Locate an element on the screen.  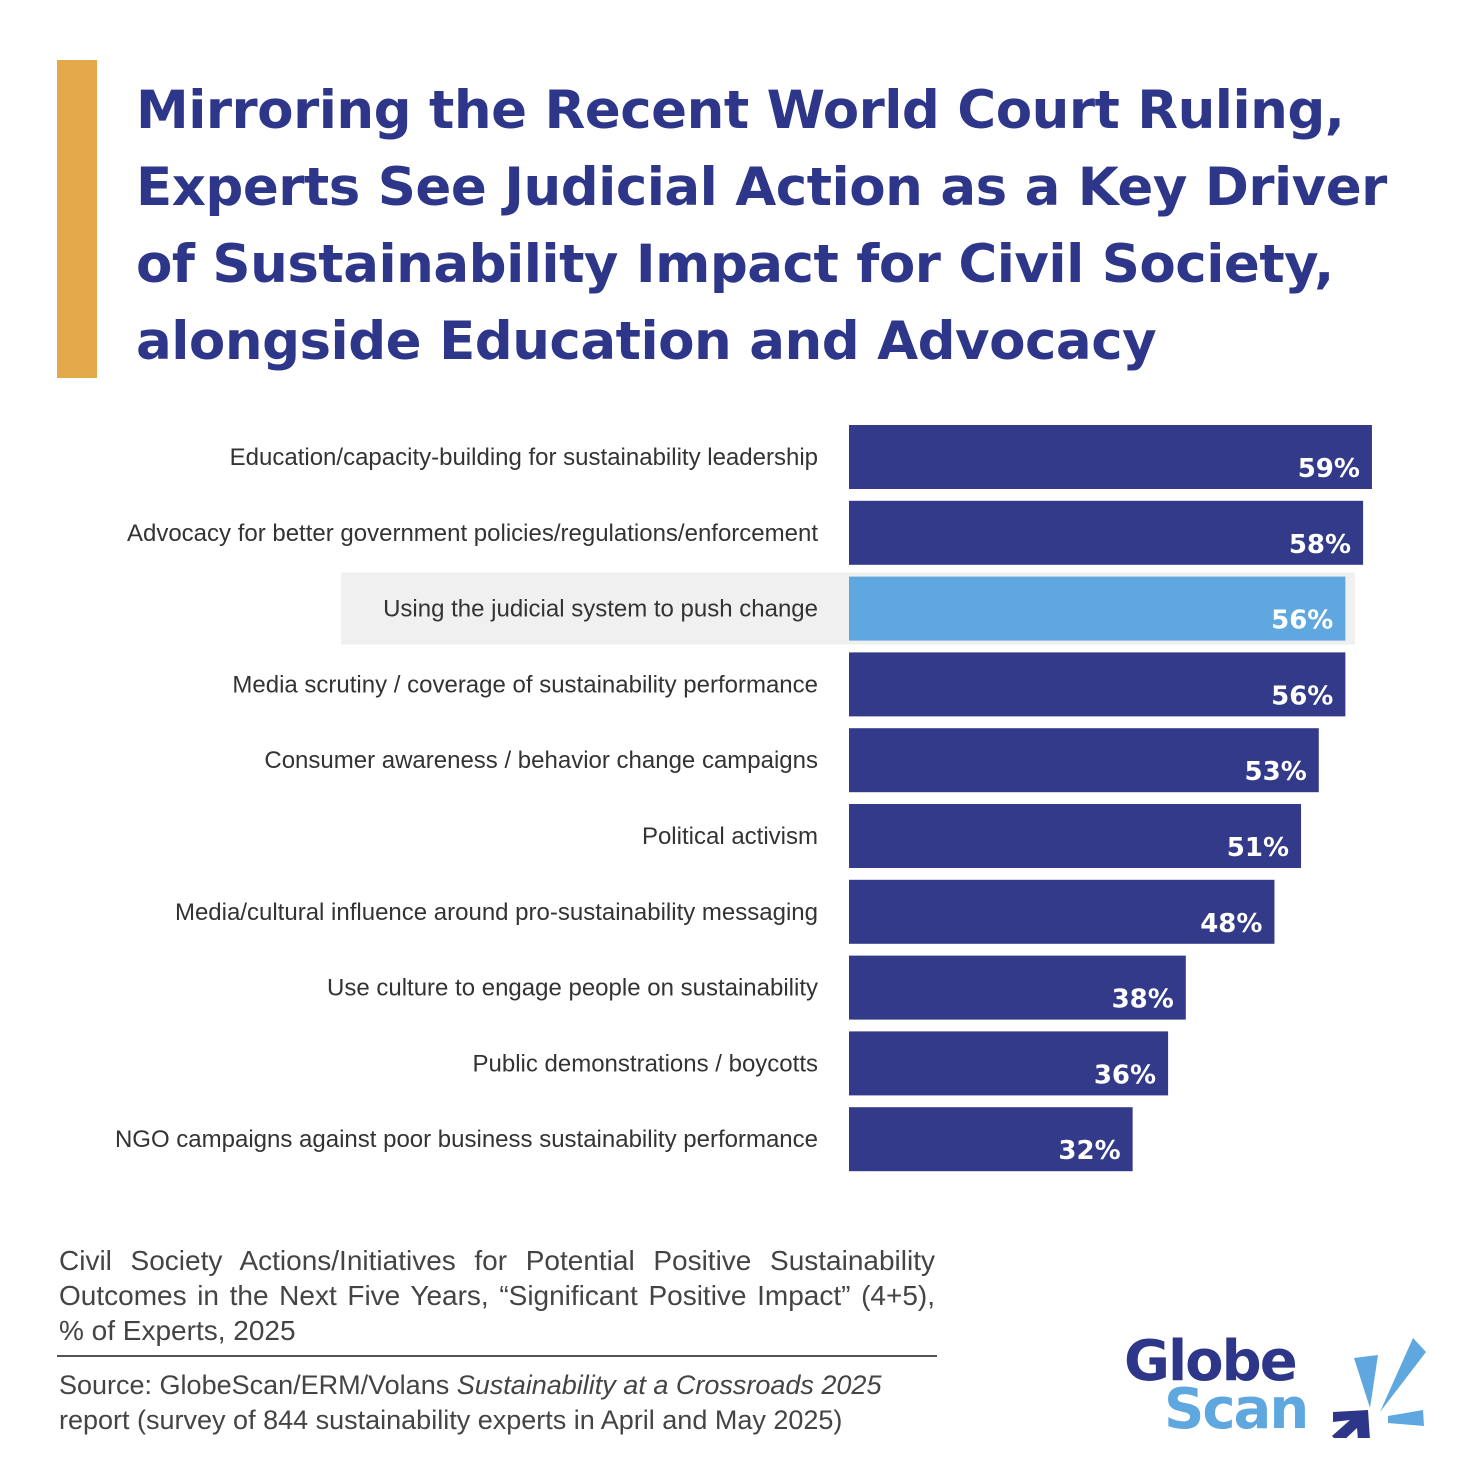
globescan-logo: Globe Scan is located at coordinates (1275, 1383).